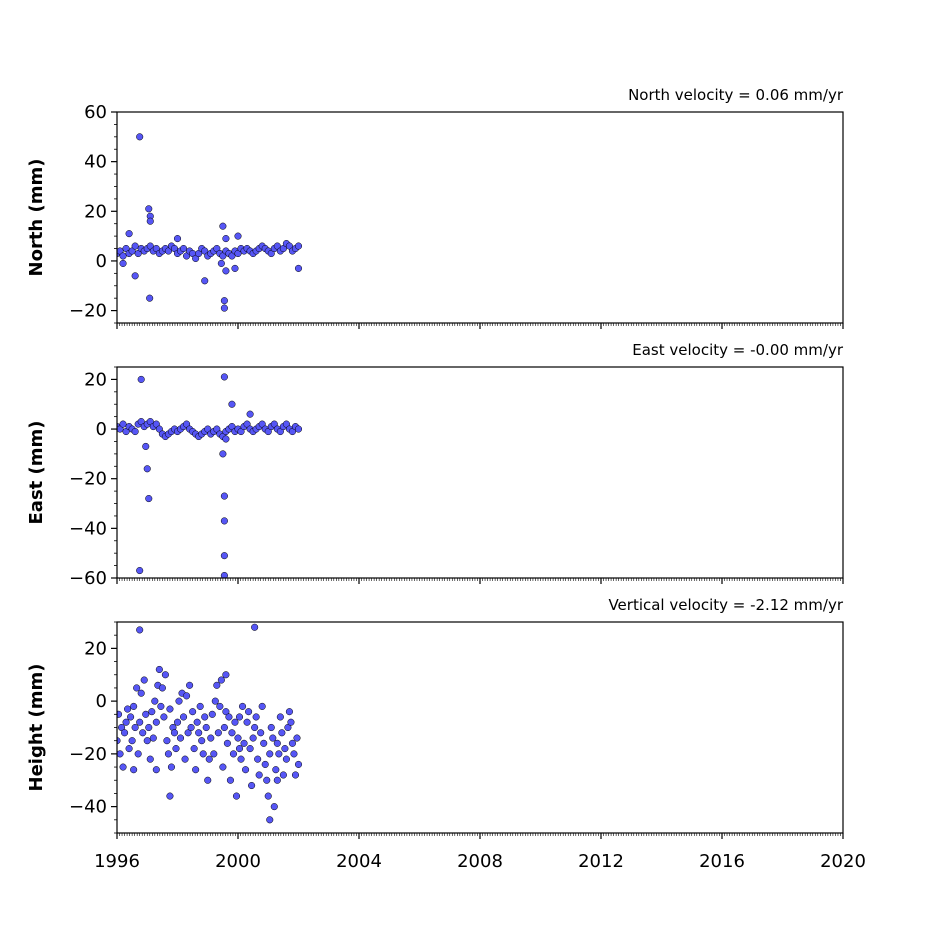 The height and width of the screenshot is (937, 937). What do you see at coordinates (480, 861) in the screenshot?
I see `height-xtick-label: 2008` at bounding box center [480, 861].